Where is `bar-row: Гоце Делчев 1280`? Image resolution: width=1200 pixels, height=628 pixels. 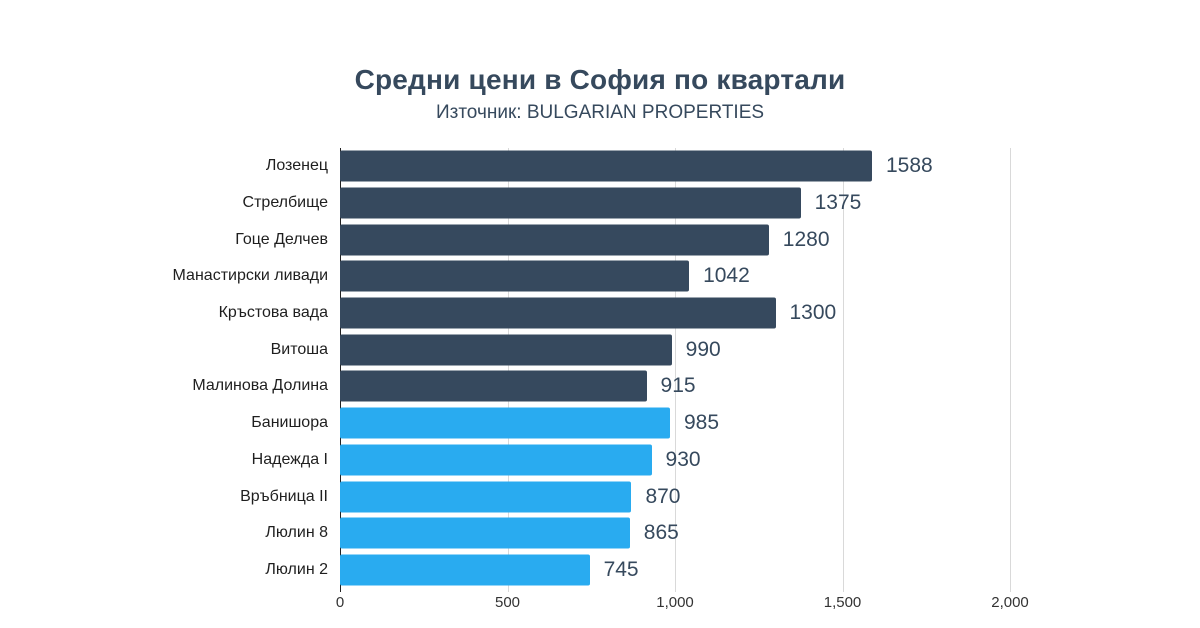 bar-row: Гоце Делчев 1280 is located at coordinates (600, 239).